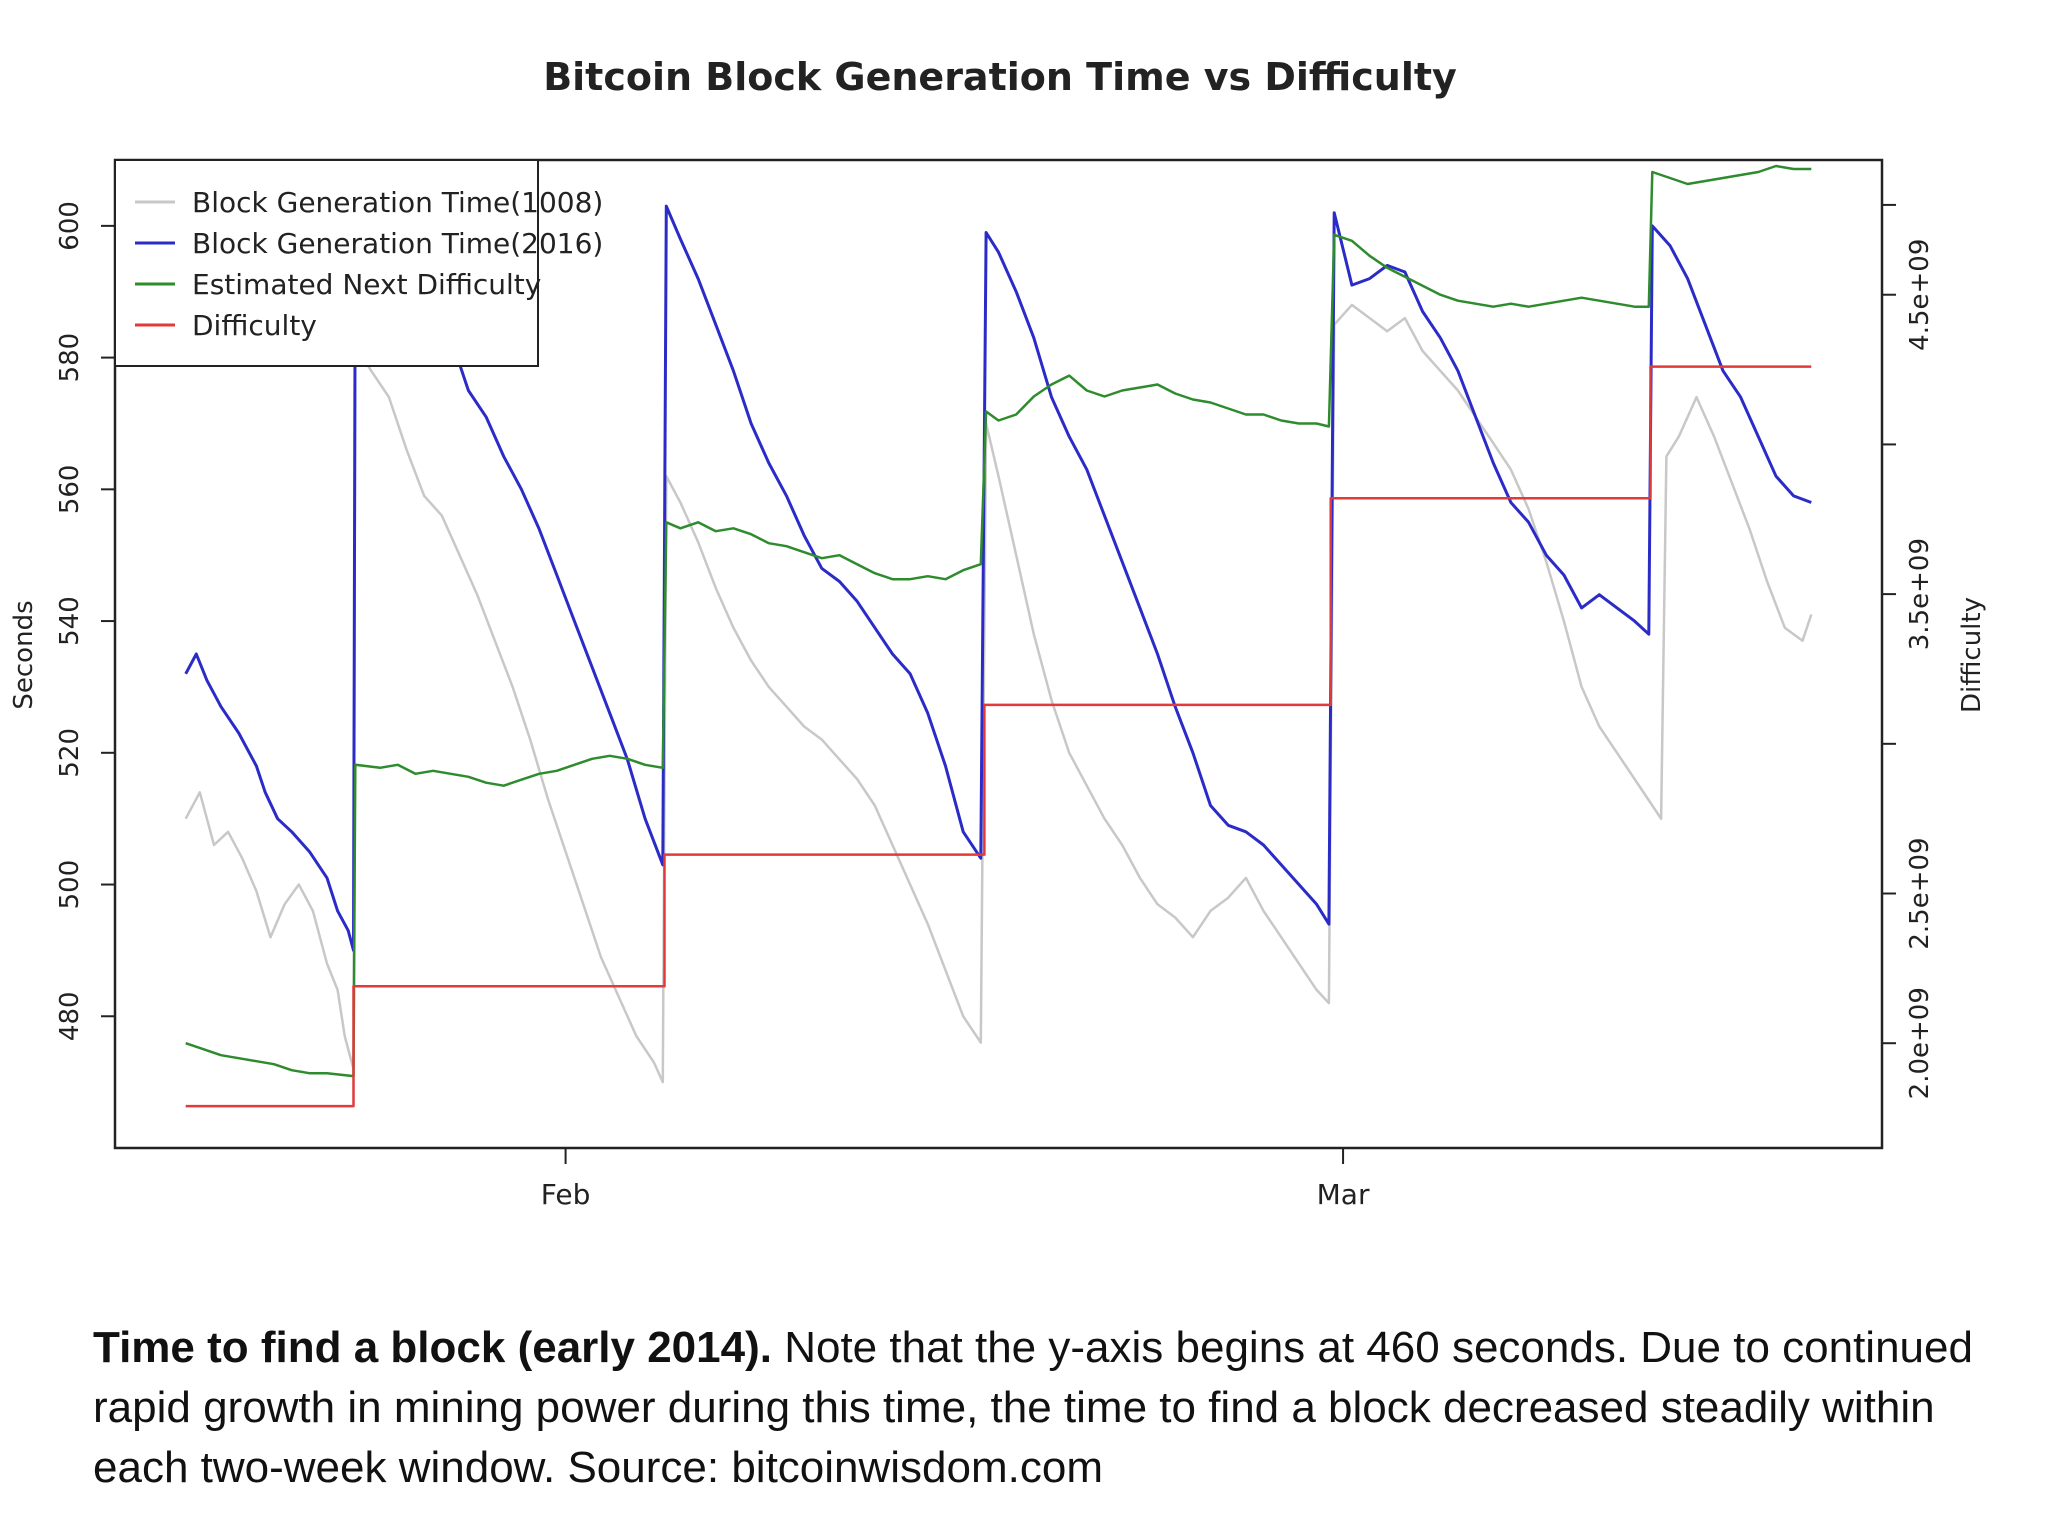 This screenshot has width=2048, height=1536. Describe the element at coordinates (1920, 295) in the screenshot. I see `y2-tick-label-5: 4.5e+09` at that location.